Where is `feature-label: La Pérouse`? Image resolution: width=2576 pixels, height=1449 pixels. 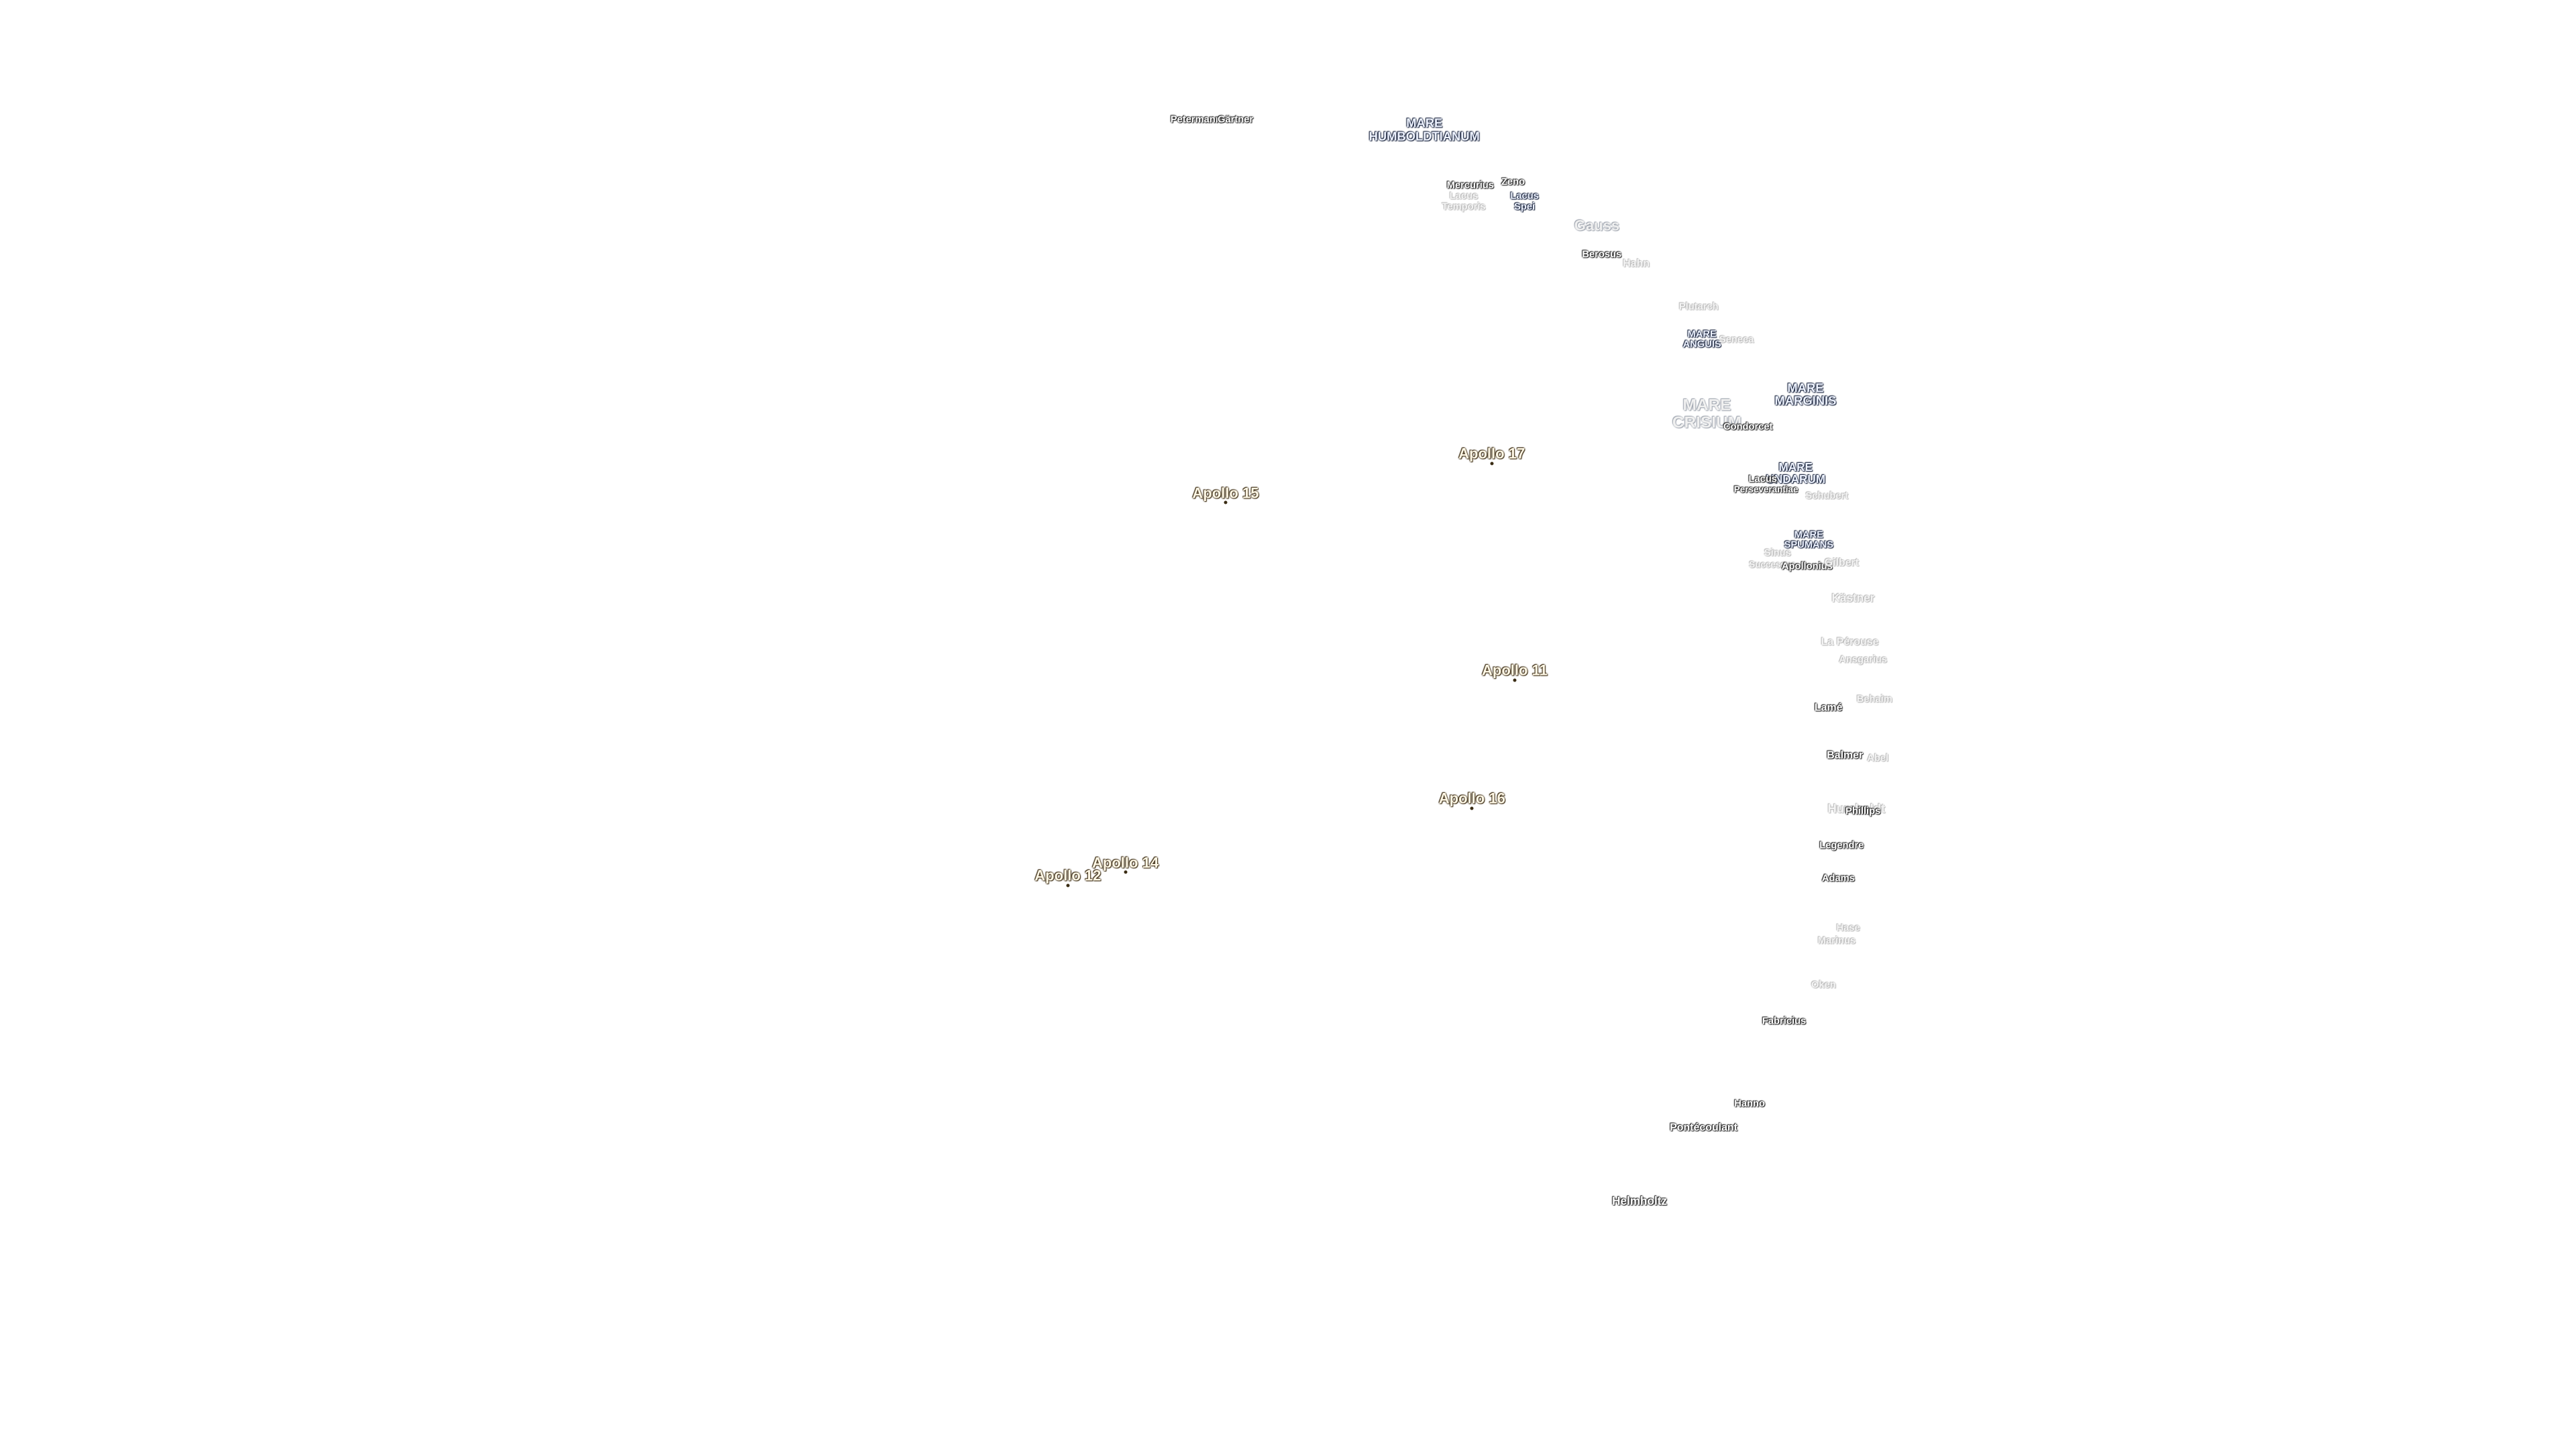 feature-label: La Pérouse is located at coordinates (1850, 642).